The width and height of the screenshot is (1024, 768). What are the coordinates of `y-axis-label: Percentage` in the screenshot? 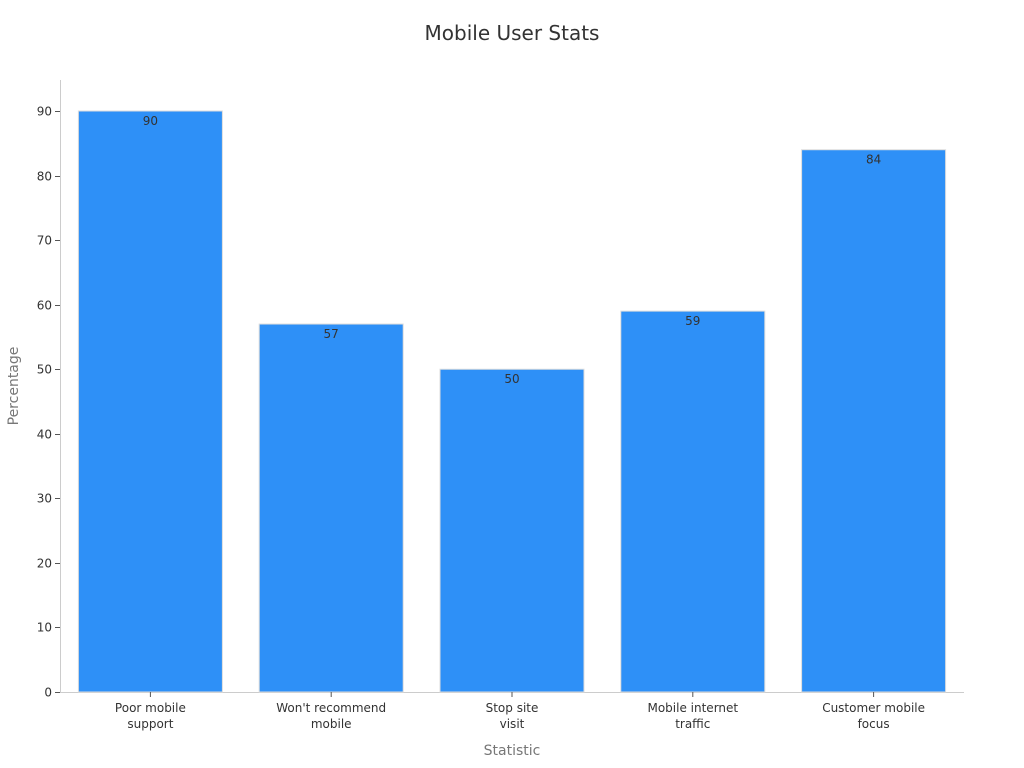 It's located at (14, 386).